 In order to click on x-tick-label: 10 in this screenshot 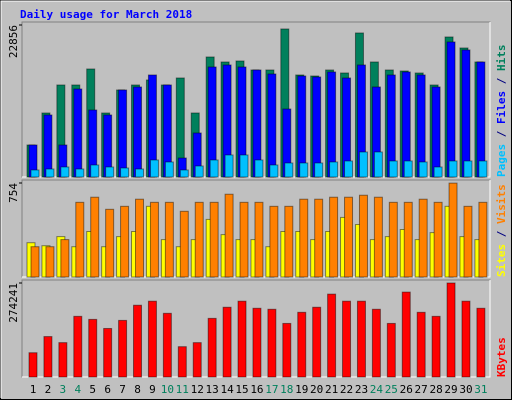, I will do `click(167, 389)`.